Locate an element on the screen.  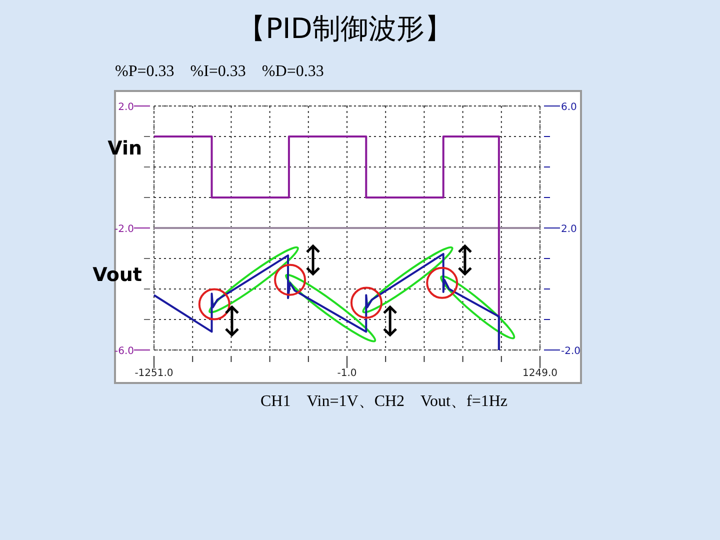
line-series is located at coordinates (326, 301).